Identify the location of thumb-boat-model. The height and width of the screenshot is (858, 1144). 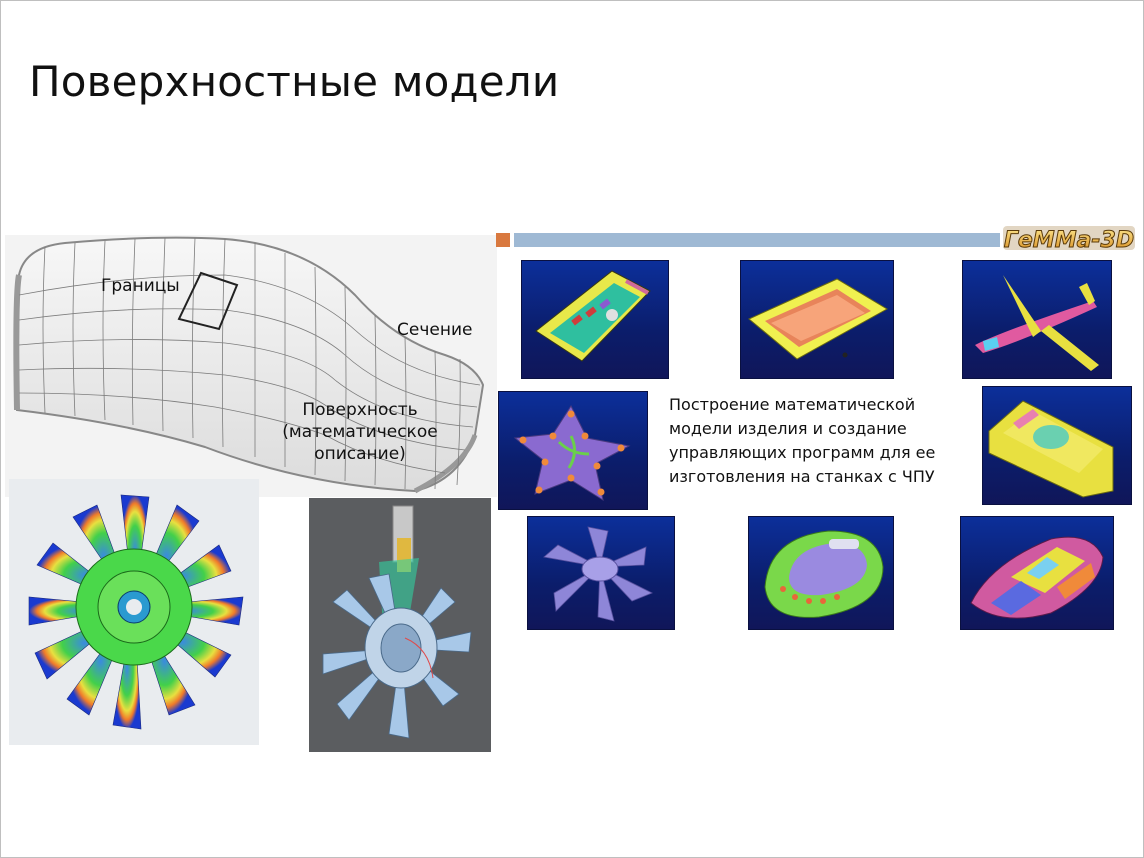
(1037, 573).